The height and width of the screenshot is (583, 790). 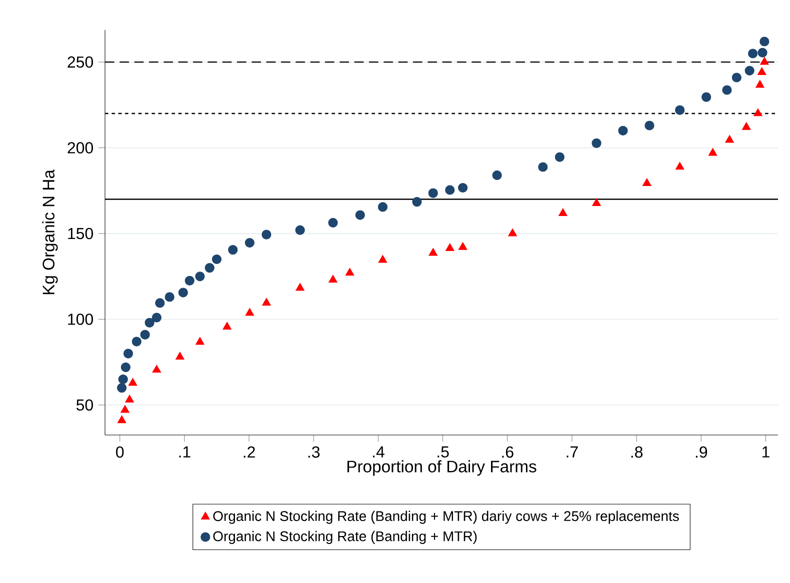 I want to click on x-tick-label: .3, so click(x=314, y=452).